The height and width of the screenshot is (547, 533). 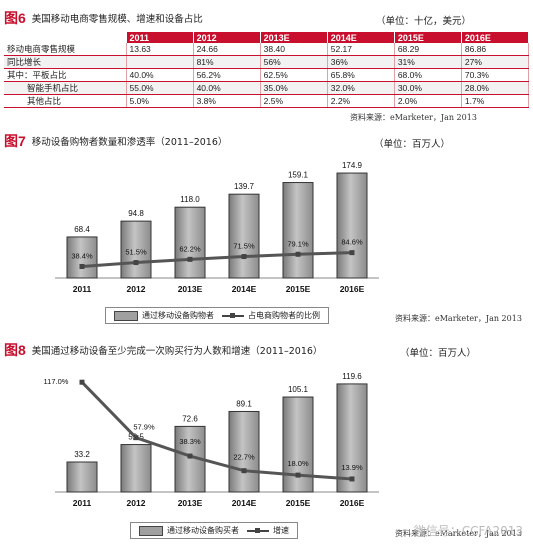 I want to click on table-row: 智能手机占比 55.0% 40.0% 35.0% 32.0% 30.0% 28.0%, so click(x=267, y=88).